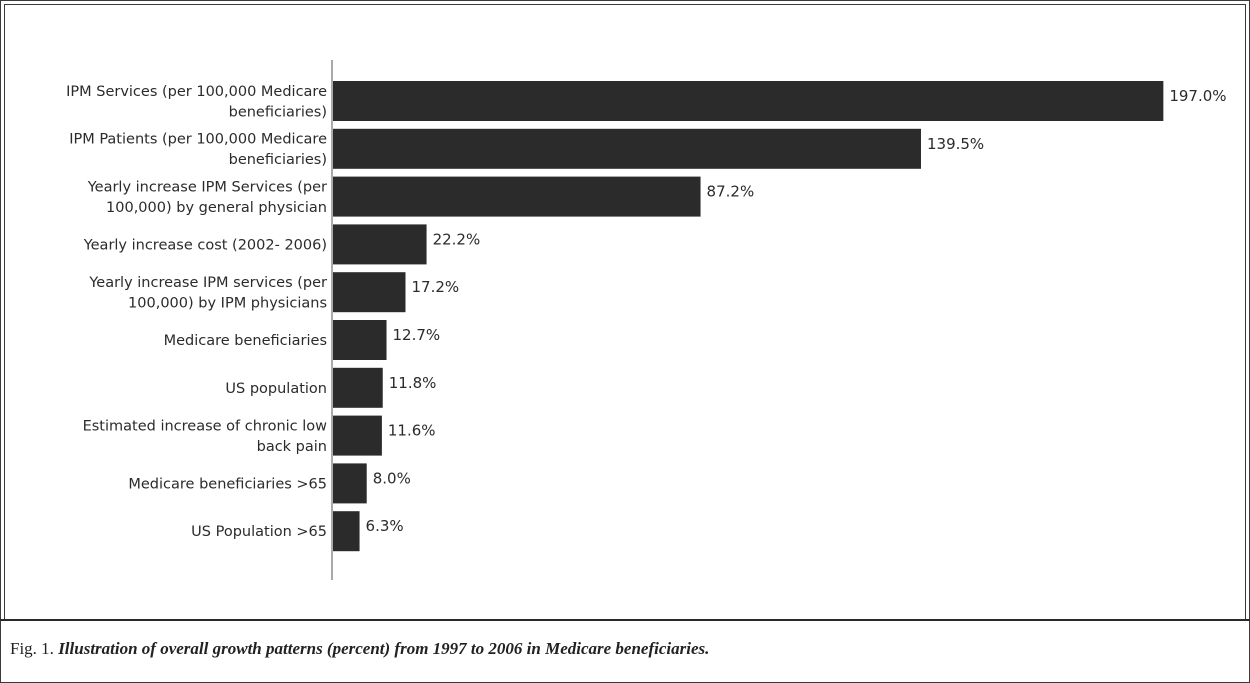 The height and width of the screenshot is (683, 1250). I want to click on value-label-5: 12.7%, so click(417, 335).